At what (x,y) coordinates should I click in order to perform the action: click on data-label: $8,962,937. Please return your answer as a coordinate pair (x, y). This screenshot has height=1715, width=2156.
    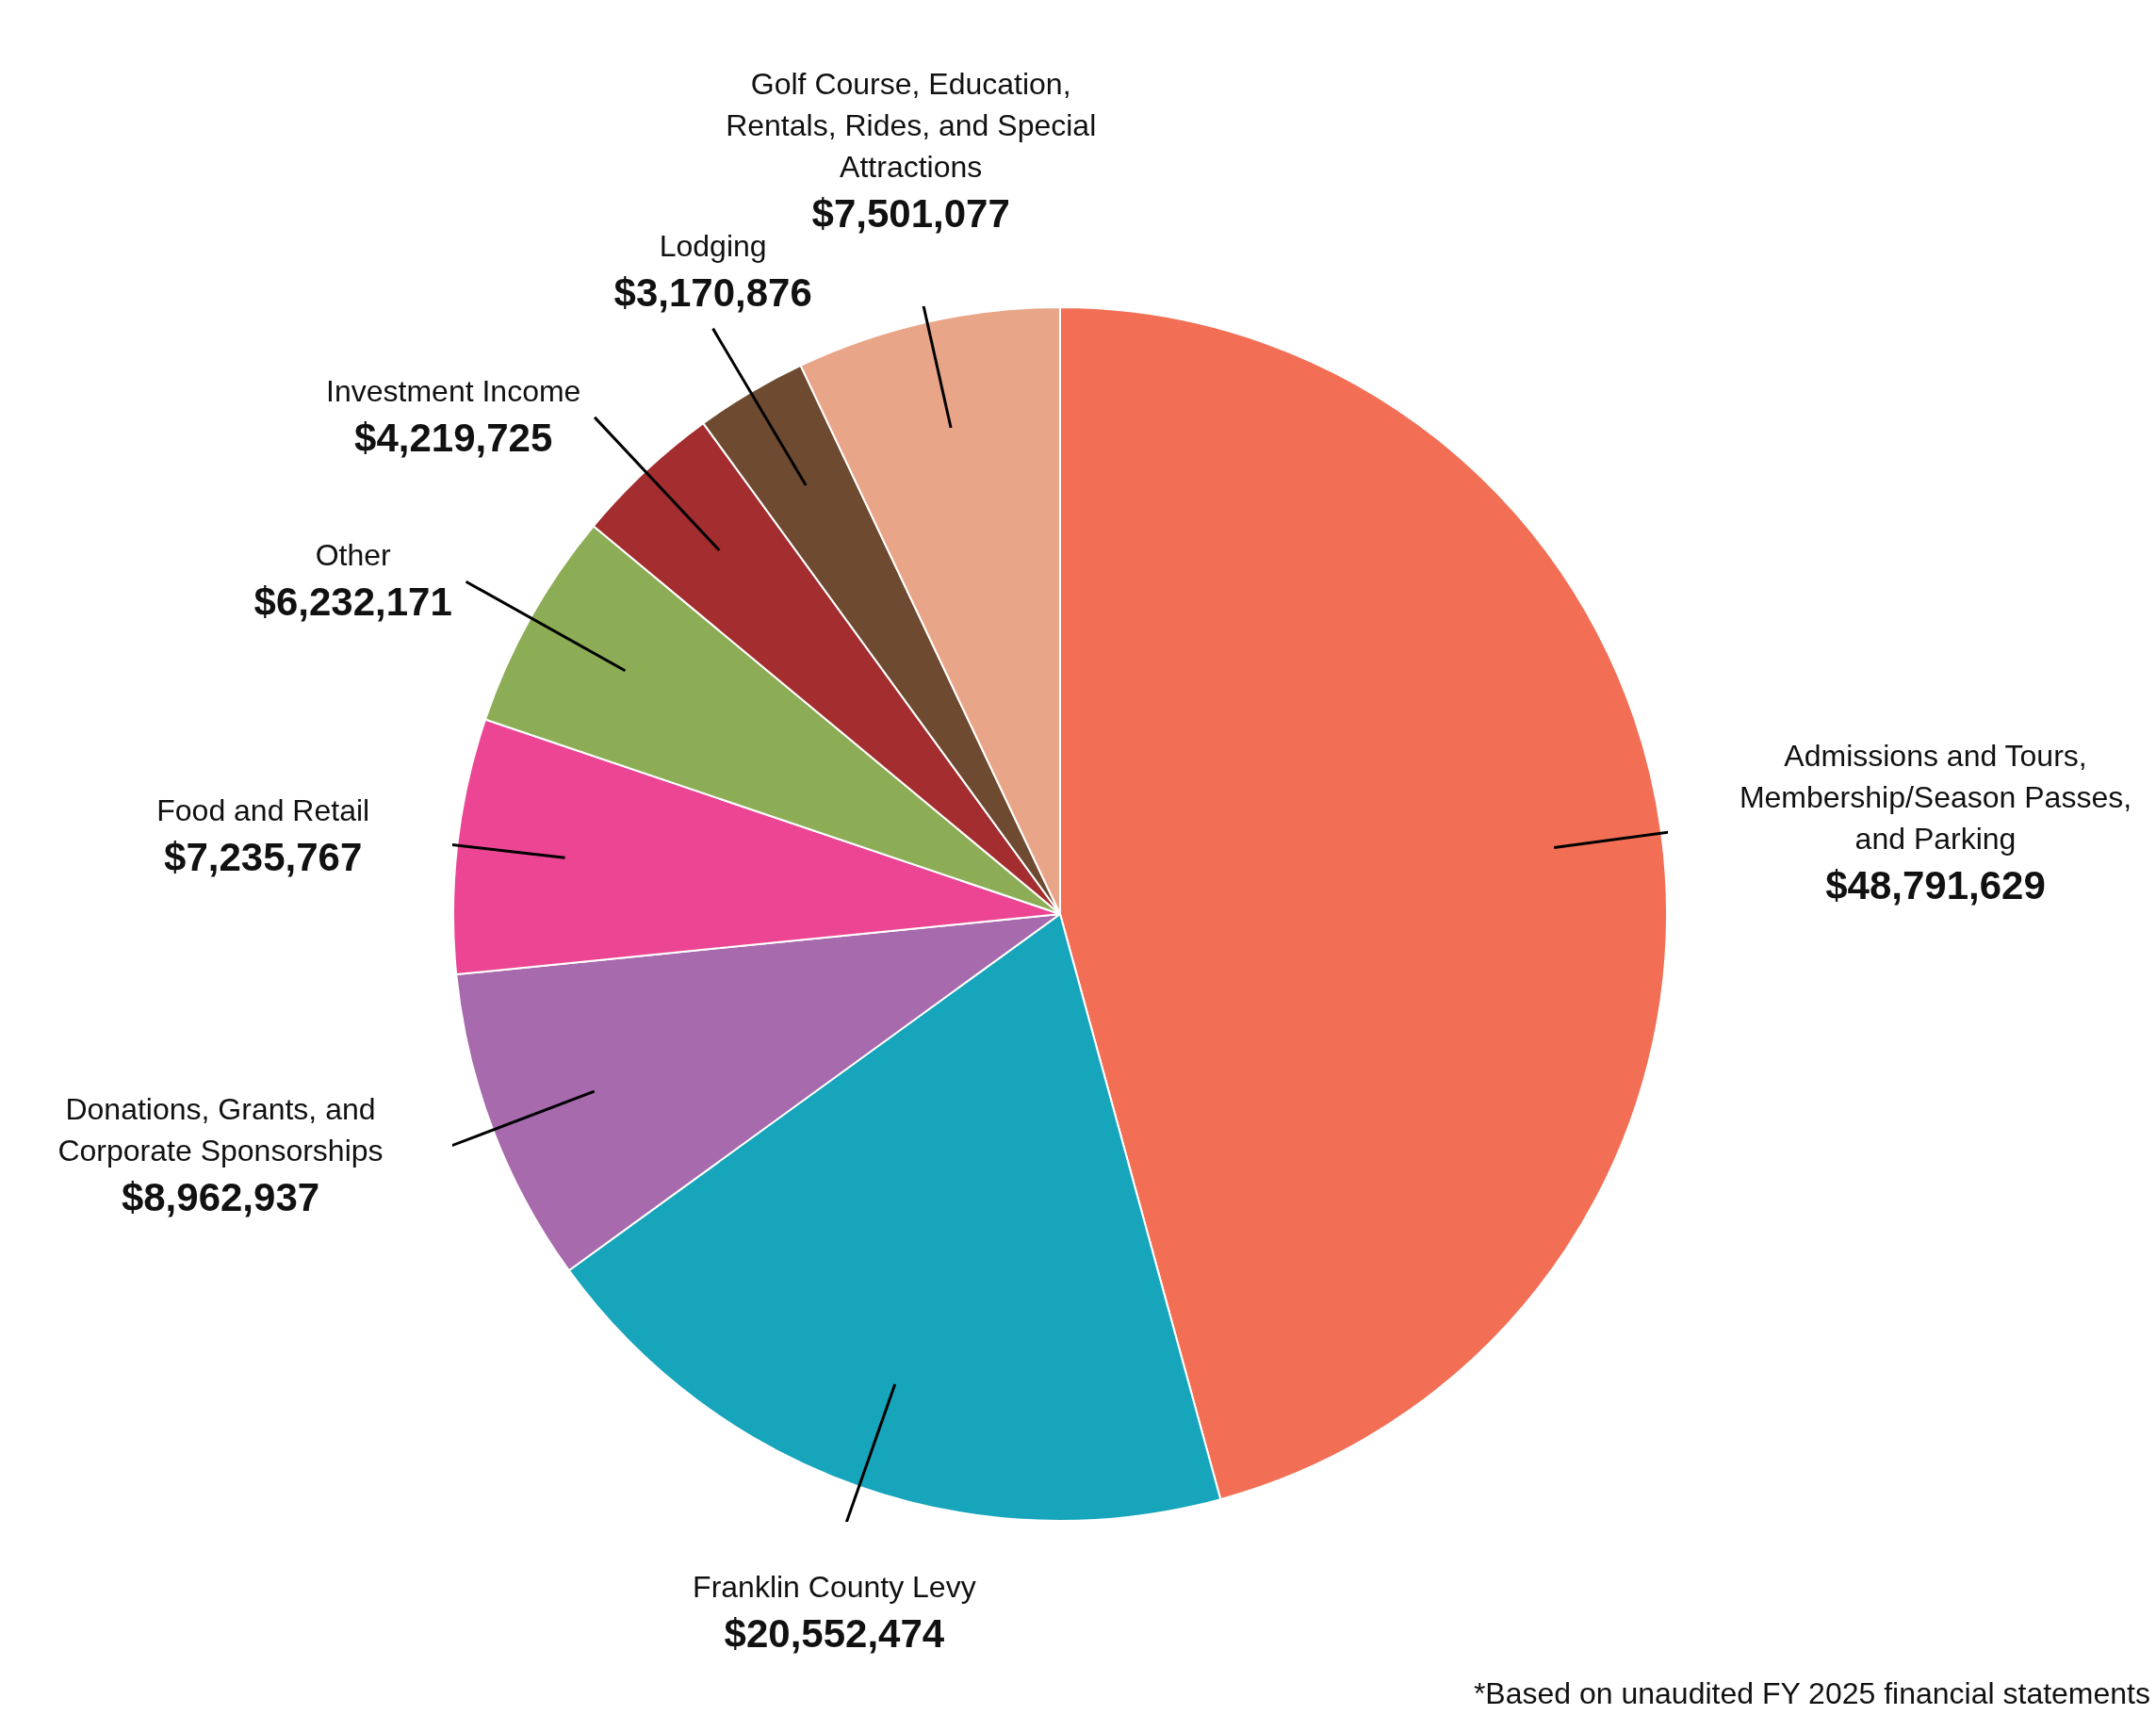
    Looking at the image, I should click on (221, 1197).